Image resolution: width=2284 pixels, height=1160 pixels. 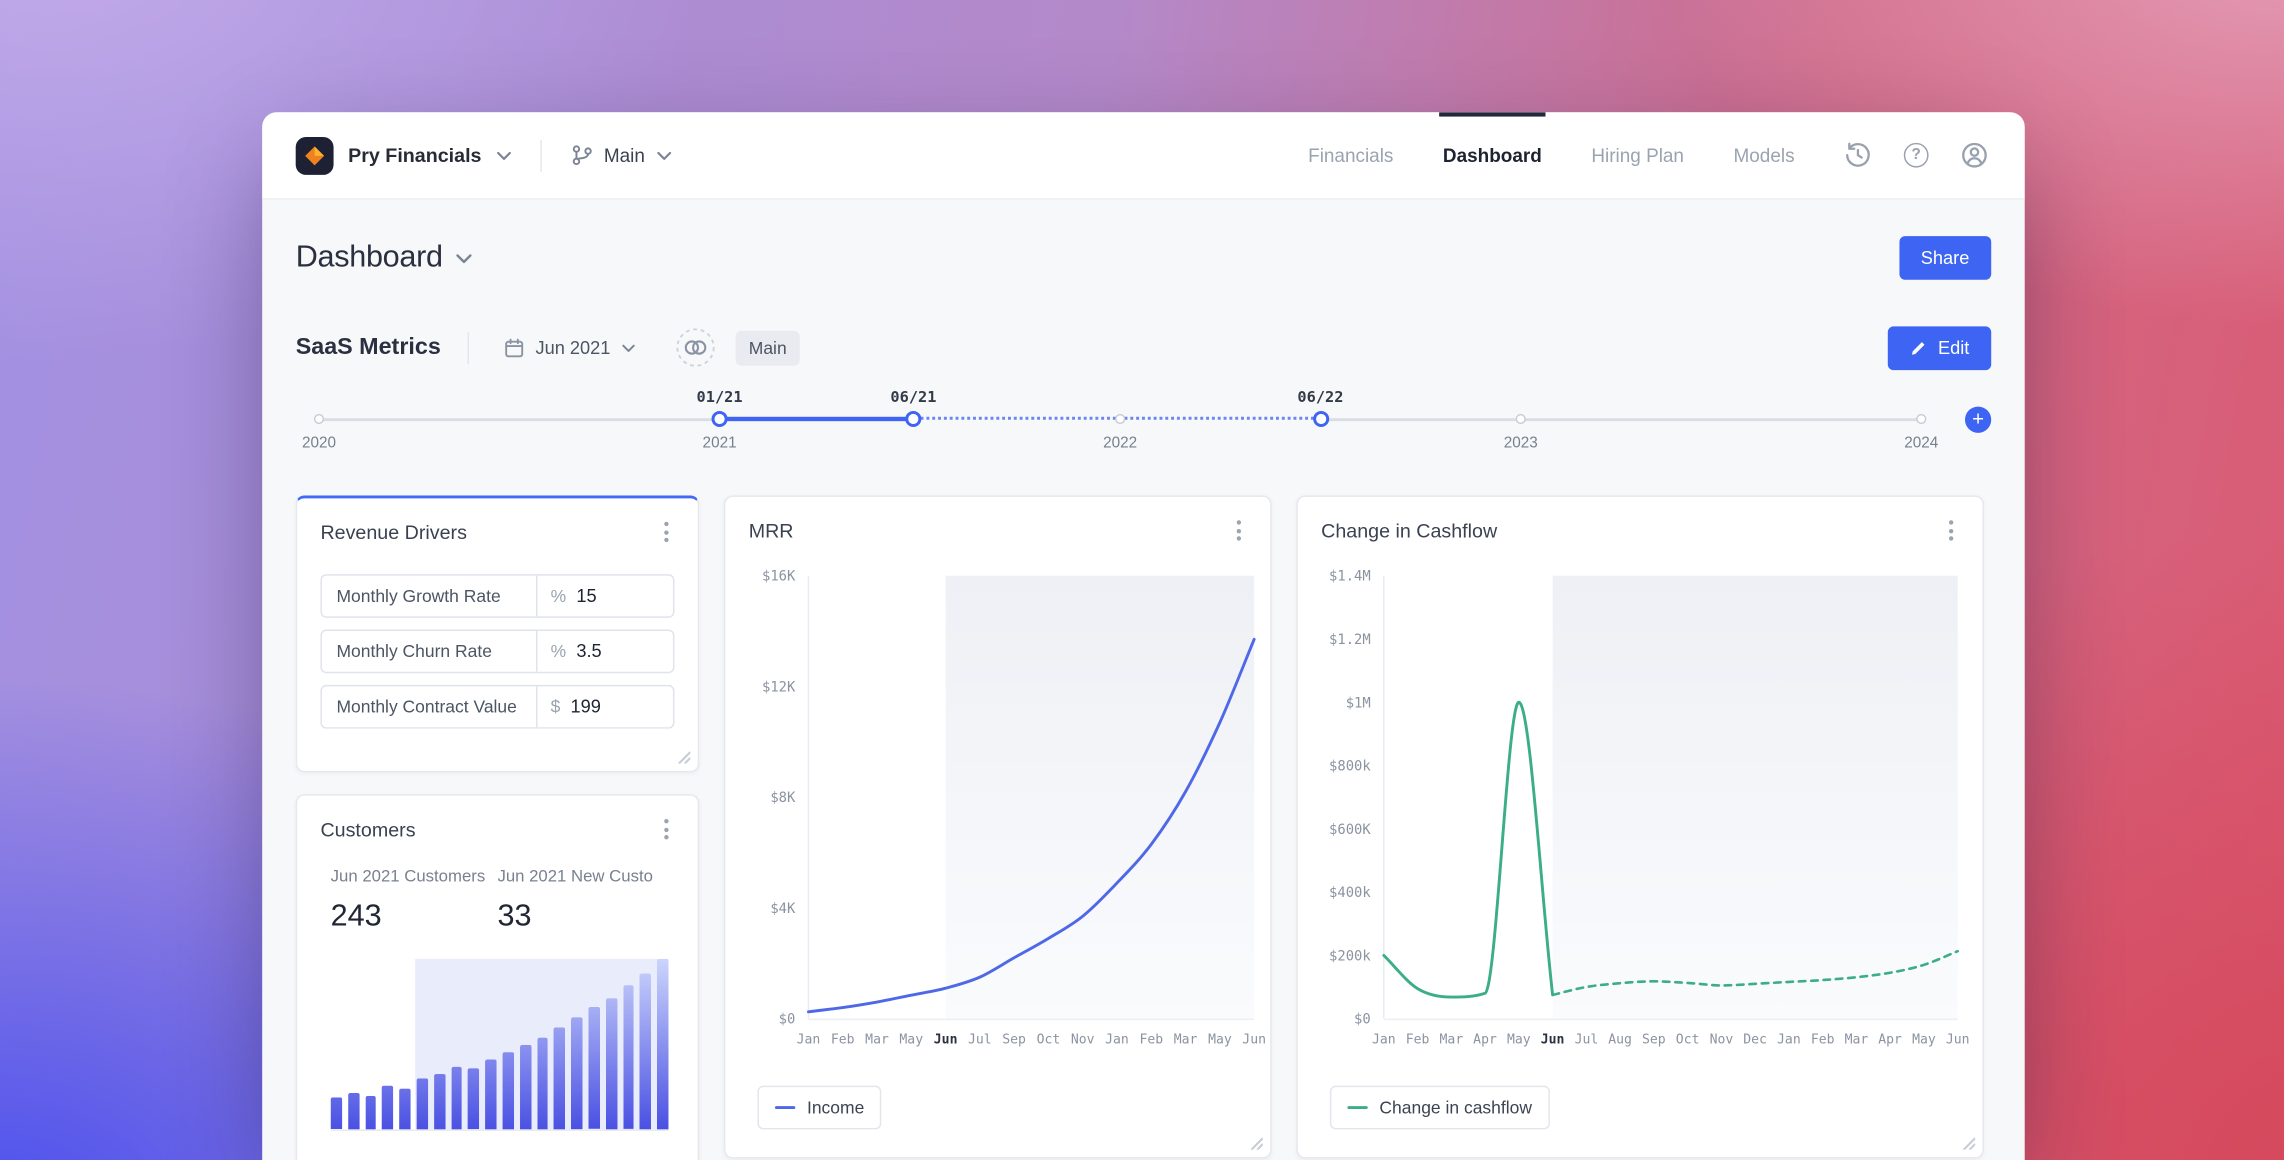 I want to click on share-button: Share, so click(x=1945, y=258).